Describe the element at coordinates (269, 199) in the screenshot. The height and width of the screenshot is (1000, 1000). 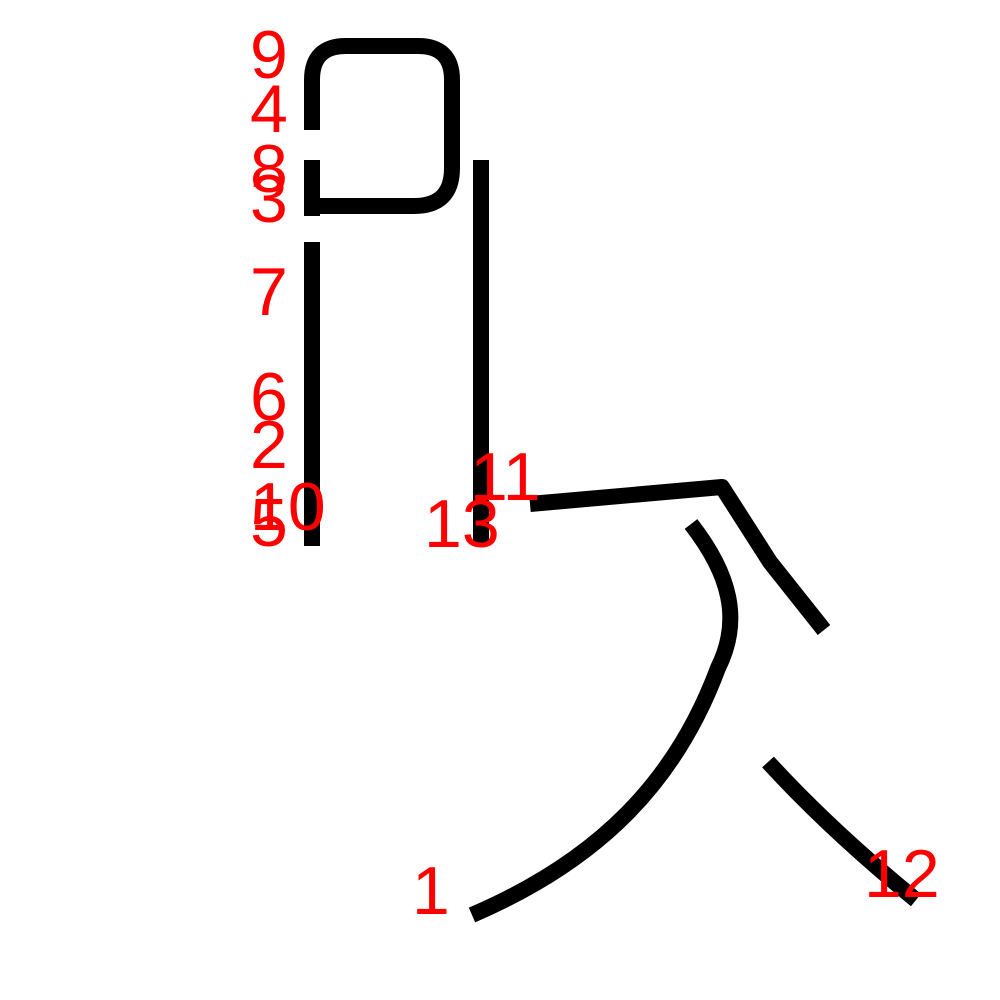
I see `stroke-label-3: 3` at that location.